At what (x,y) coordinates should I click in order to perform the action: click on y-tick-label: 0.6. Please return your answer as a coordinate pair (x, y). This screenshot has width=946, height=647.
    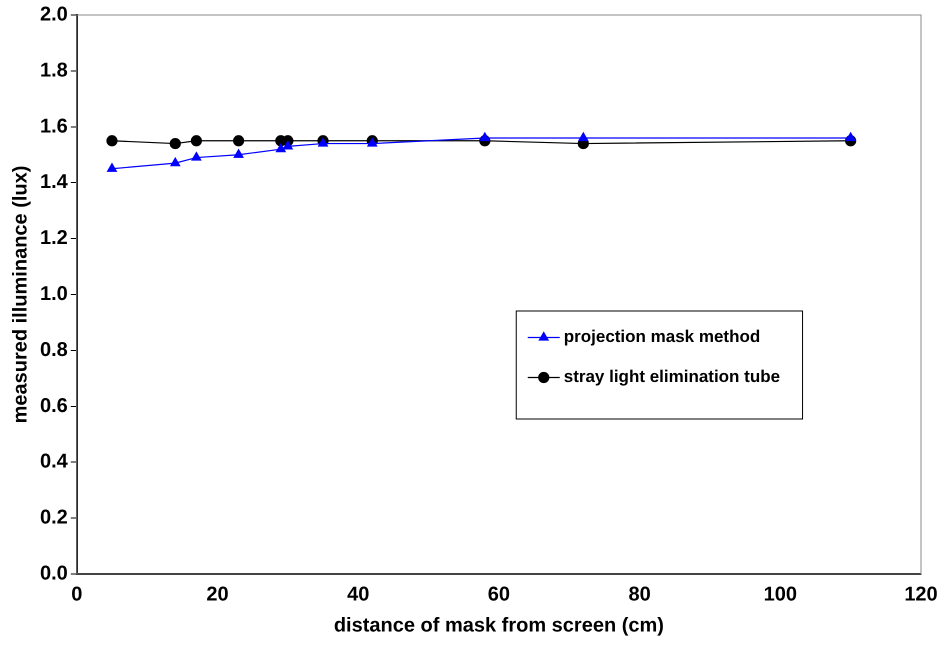
    Looking at the image, I should click on (54, 405).